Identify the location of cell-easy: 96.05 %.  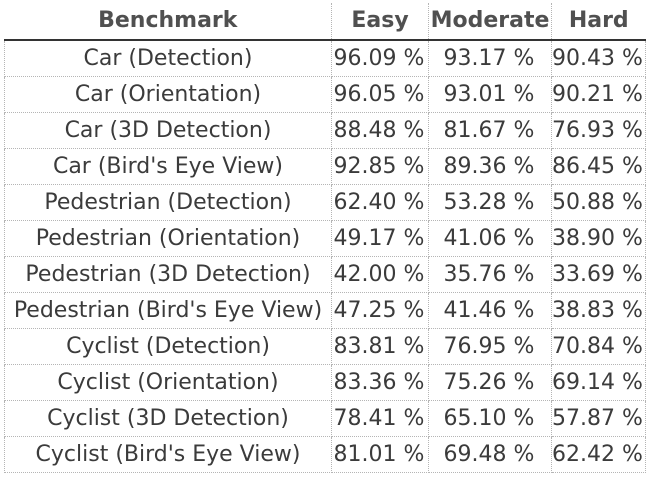
(380, 94).